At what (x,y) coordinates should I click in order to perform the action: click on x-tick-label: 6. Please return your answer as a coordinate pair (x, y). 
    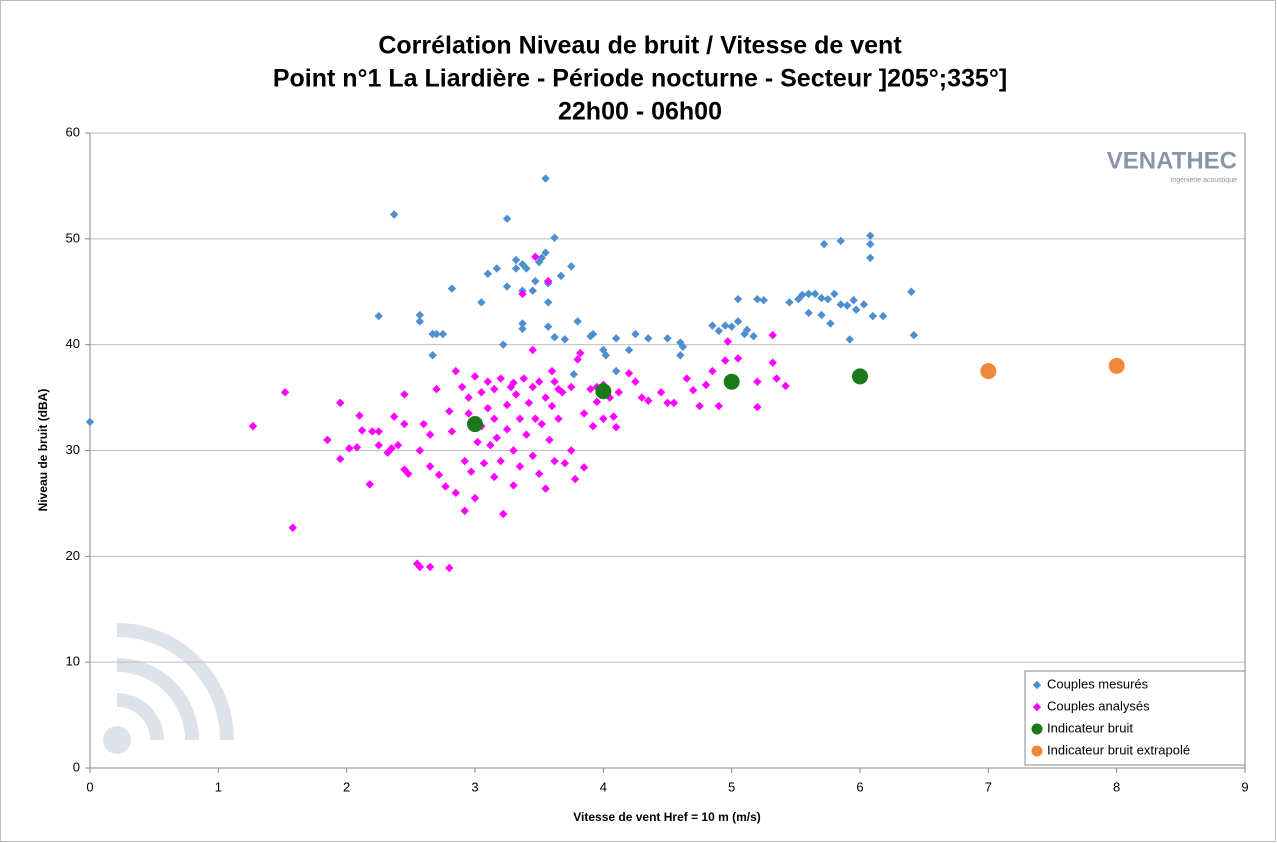
    Looking at the image, I should click on (859, 786).